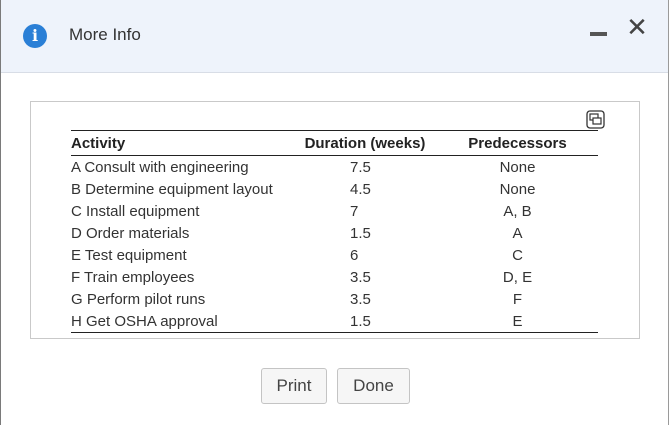 The width and height of the screenshot is (669, 425). Describe the element at coordinates (517, 299) in the screenshot. I see `predecessors-cell: F` at that location.